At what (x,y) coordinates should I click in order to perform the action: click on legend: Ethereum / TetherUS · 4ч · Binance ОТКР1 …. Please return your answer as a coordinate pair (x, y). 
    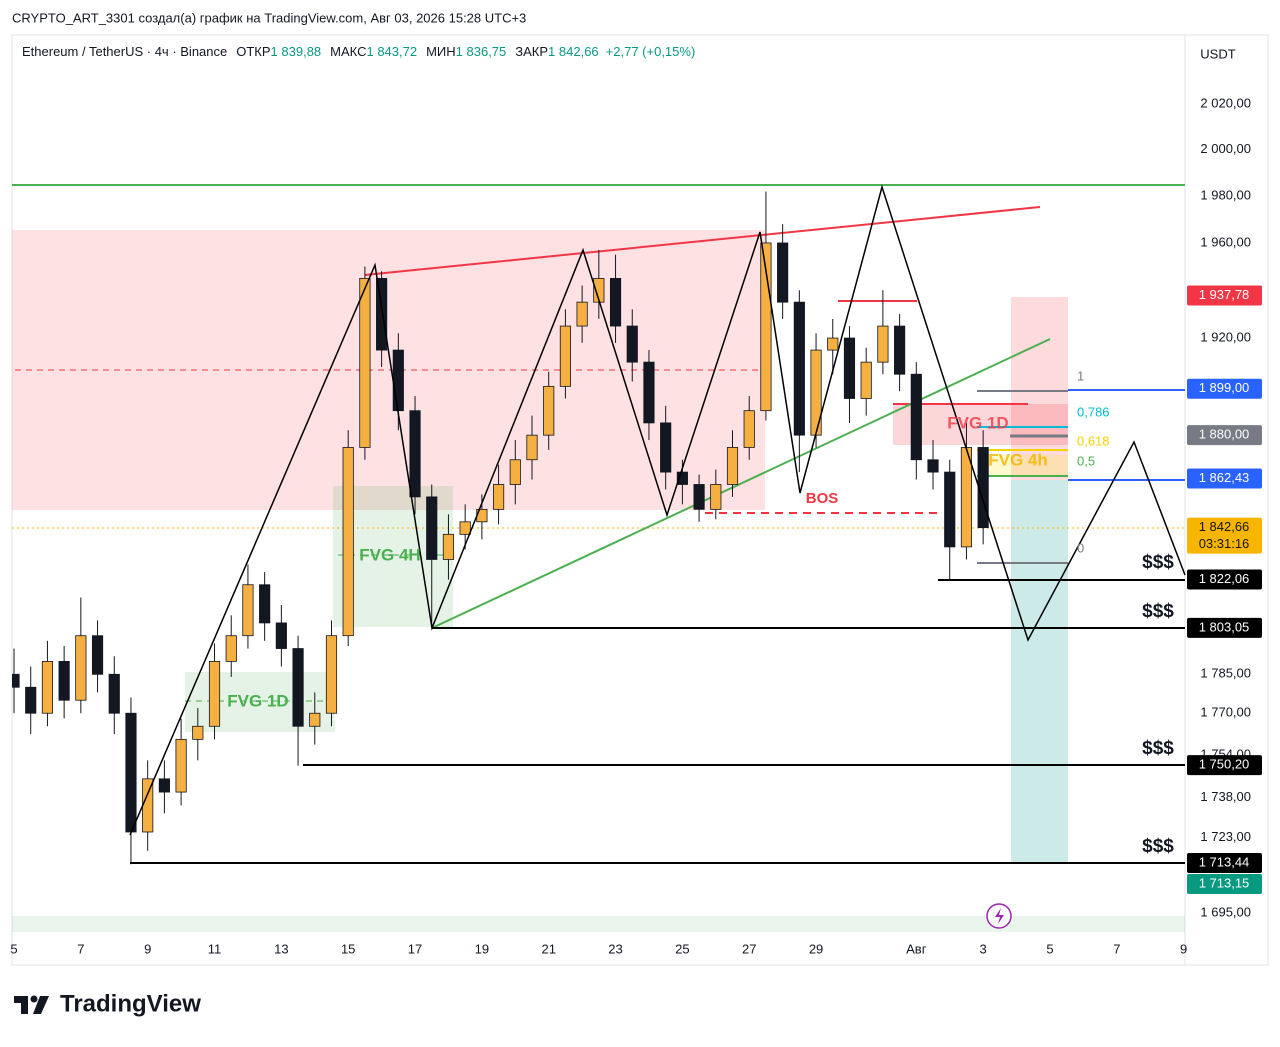
    Looking at the image, I should click on (358, 51).